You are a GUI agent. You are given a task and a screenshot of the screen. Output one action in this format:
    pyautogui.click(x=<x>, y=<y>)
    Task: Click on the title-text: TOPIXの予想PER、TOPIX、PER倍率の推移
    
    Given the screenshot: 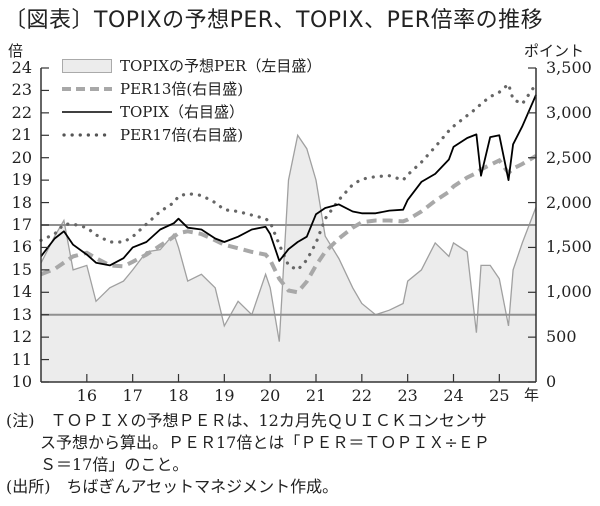 What is the action you would take?
    pyautogui.click(x=319, y=20)
    